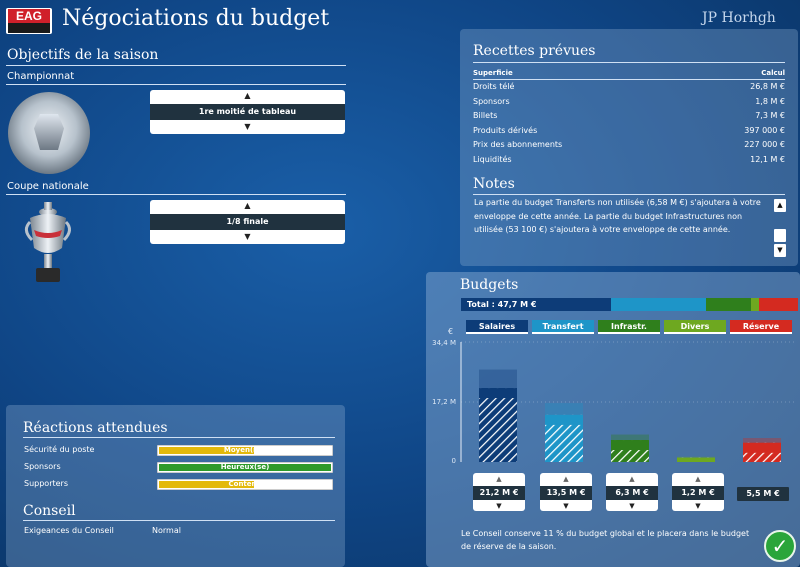 The height and width of the screenshot is (567, 800). I want to click on championnat-value: 1re moitié de tableau, so click(247, 112).